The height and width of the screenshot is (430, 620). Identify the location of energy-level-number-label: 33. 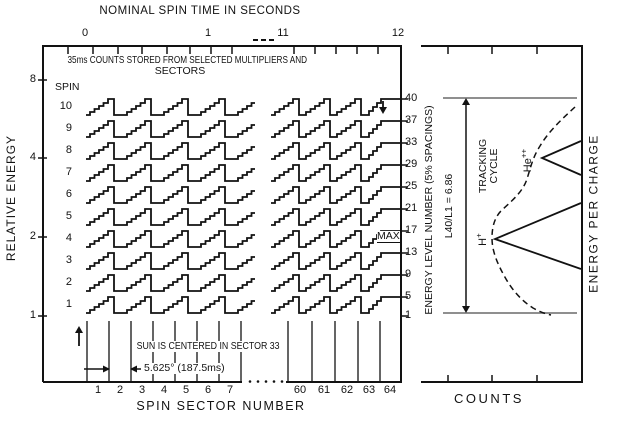
(411, 142).